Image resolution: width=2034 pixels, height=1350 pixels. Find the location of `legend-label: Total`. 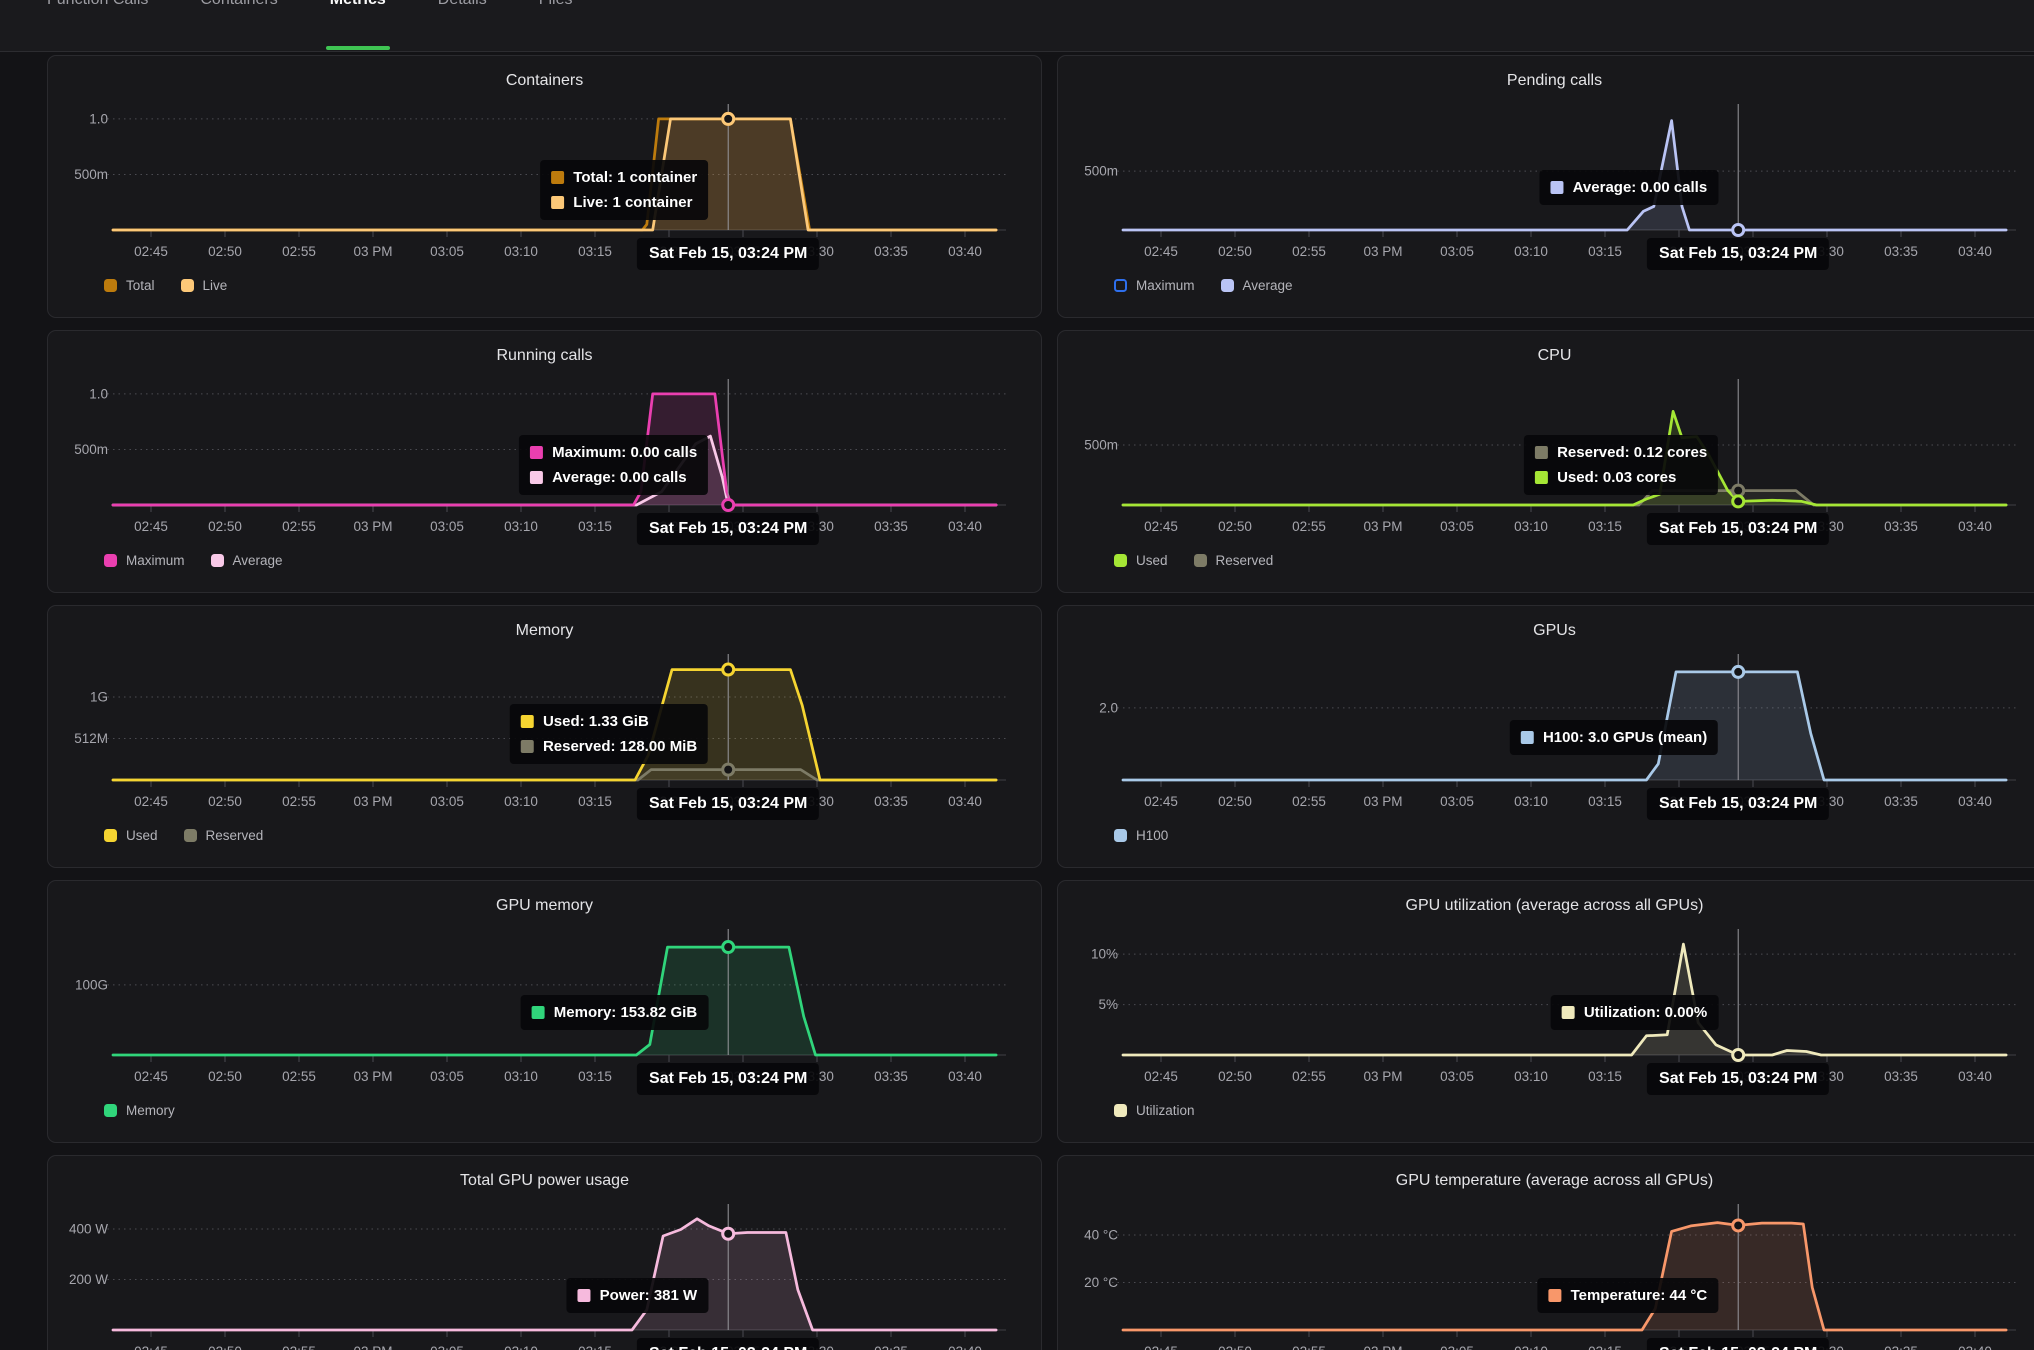

legend-label: Total is located at coordinates (140, 285).